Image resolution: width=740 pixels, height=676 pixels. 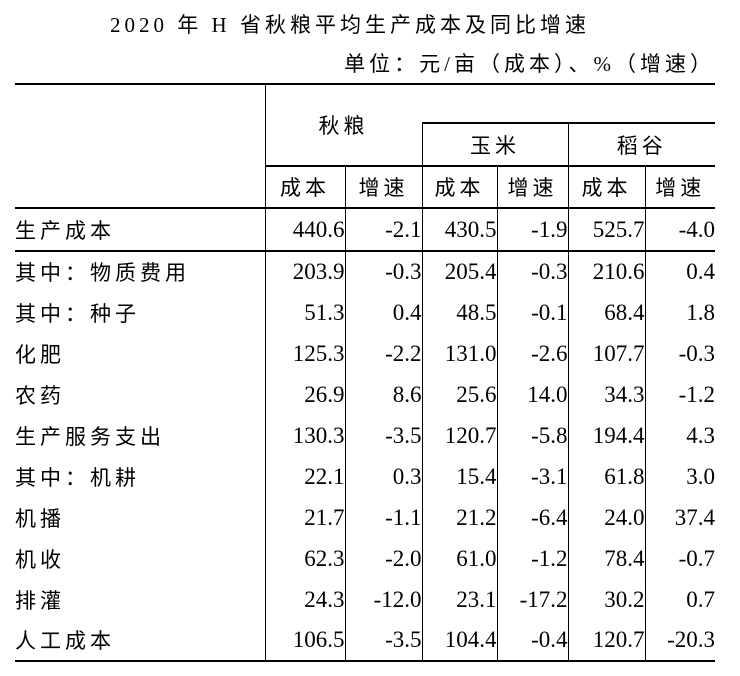 What do you see at coordinates (384, 476) in the screenshot?
I see `value-cell: 0.3` at bounding box center [384, 476].